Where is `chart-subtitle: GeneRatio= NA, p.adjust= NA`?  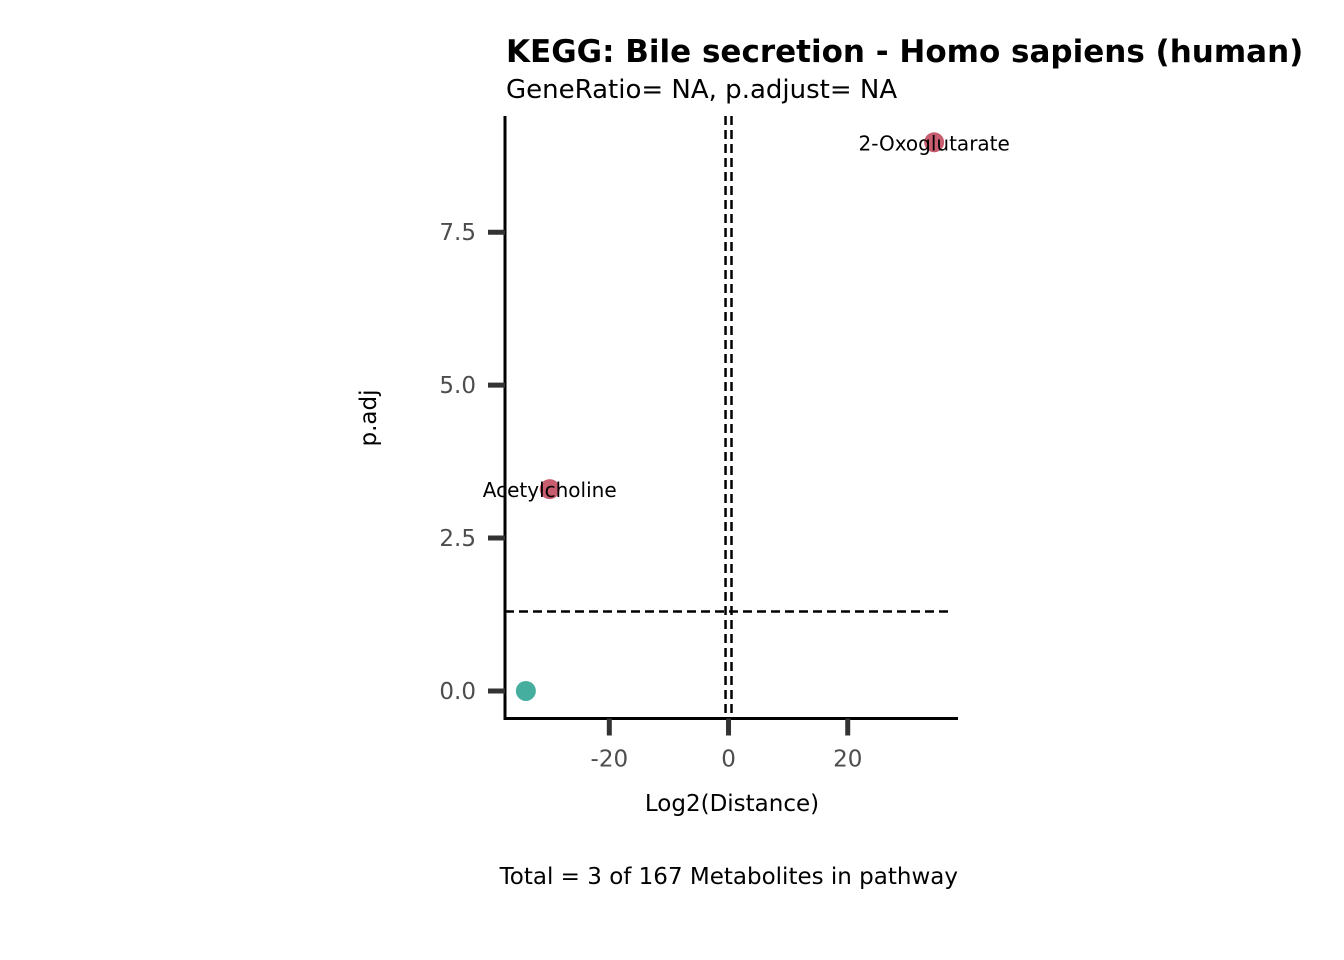
chart-subtitle: GeneRatio= NA, p.adjust= NA is located at coordinates (701, 90).